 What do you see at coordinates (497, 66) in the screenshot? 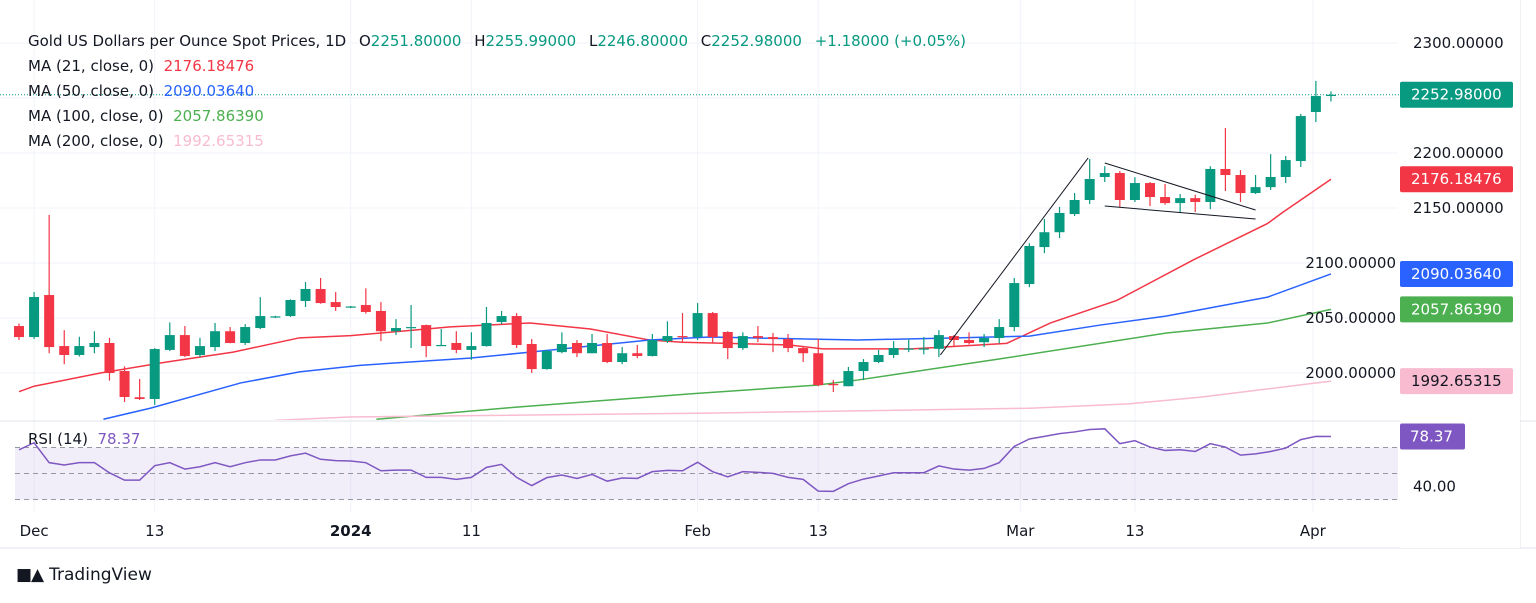
I see `ma21-legend: MA (21, close, 0) 2176.18476` at bounding box center [497, 66].